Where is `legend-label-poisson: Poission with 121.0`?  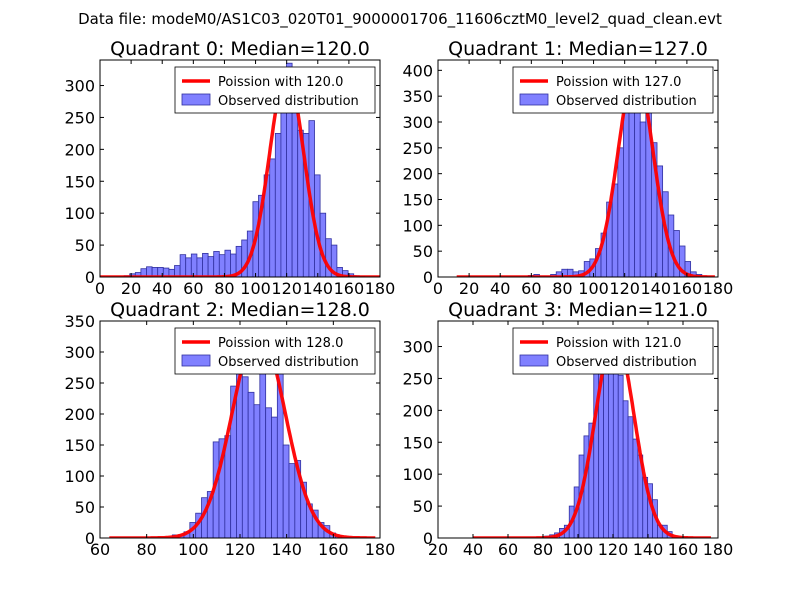 legend-label-poisson: Poission with 121.0 is located at coordinates (618, 343).